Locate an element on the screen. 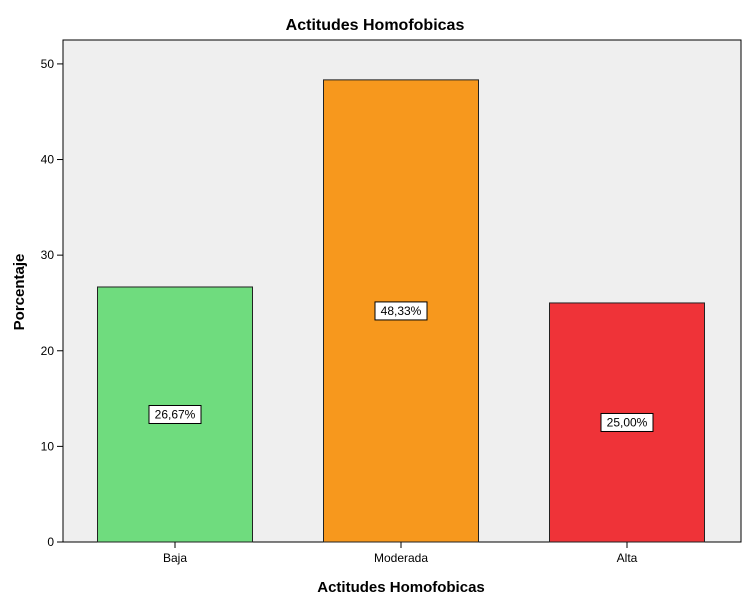  y-tick-label: 40 is located at coordinates (48, 160).